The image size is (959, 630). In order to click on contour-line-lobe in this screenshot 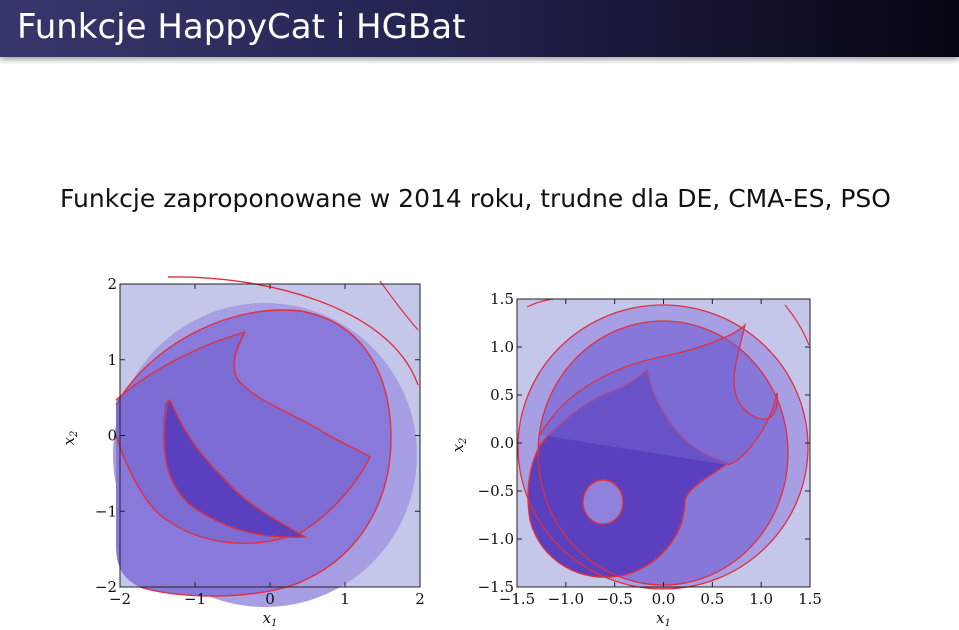, I will do `click(658, 394)`.